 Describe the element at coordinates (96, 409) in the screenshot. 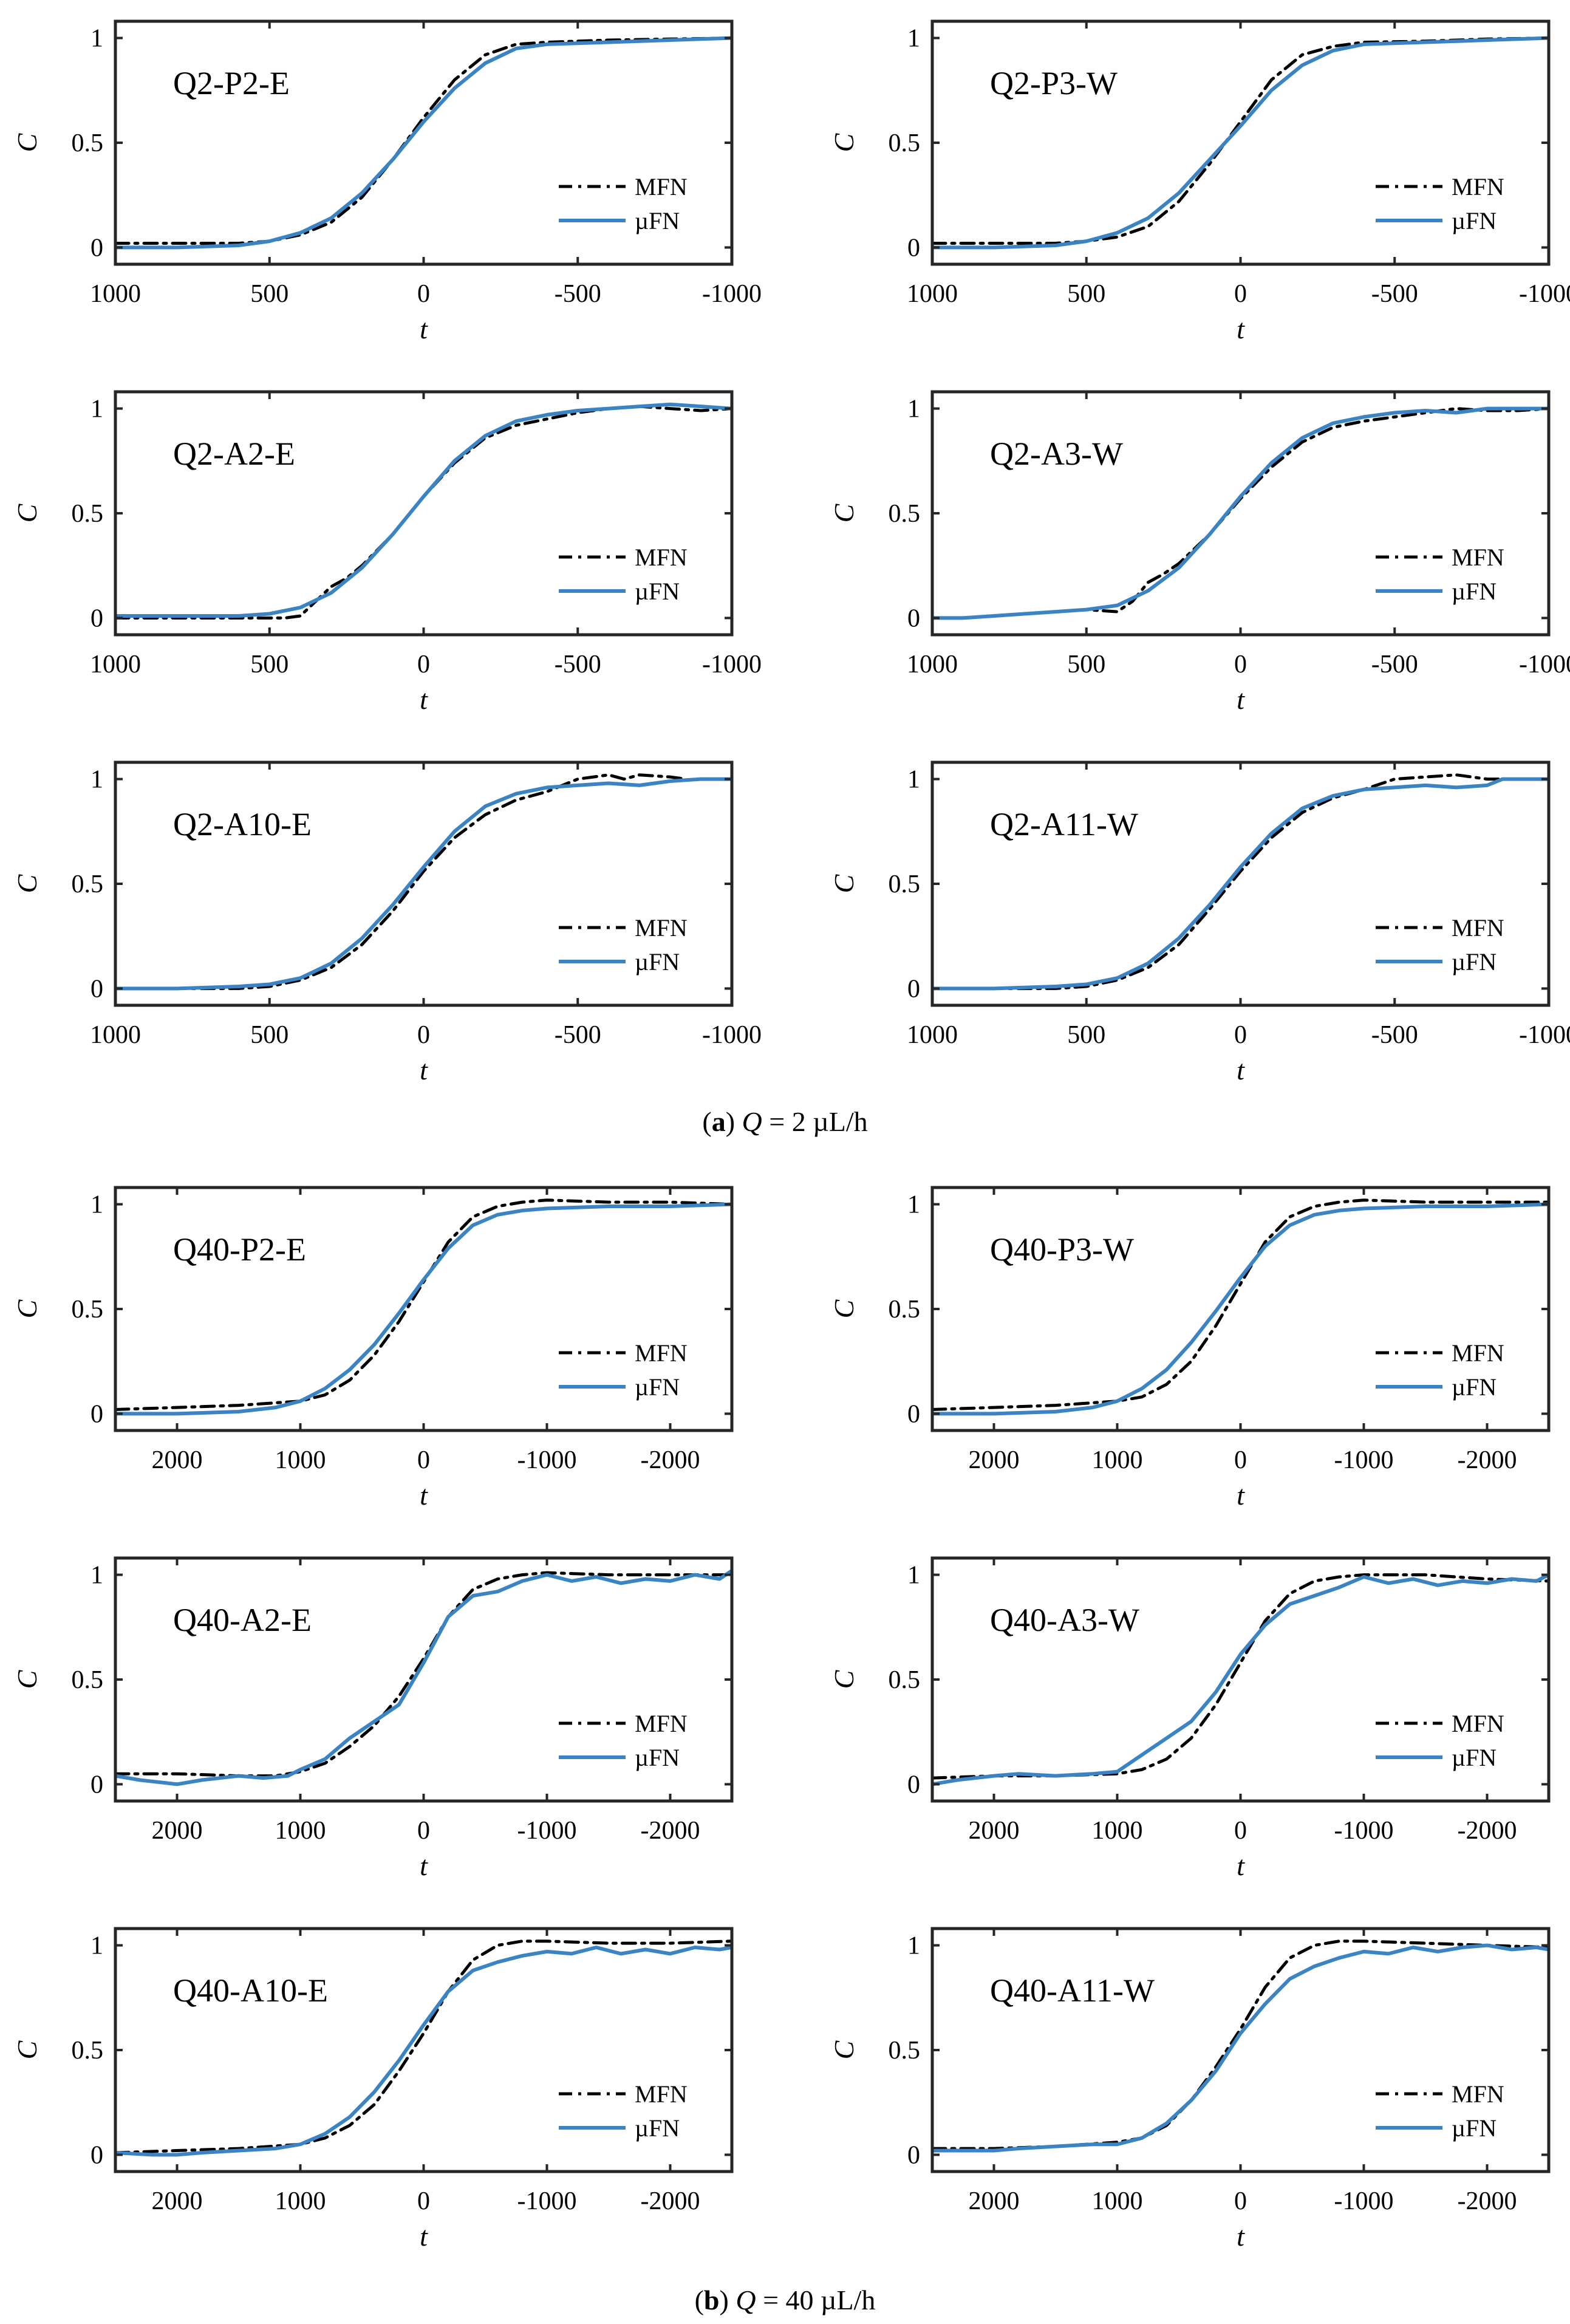

I see `chart-2-ytick-label: 1` at that location.